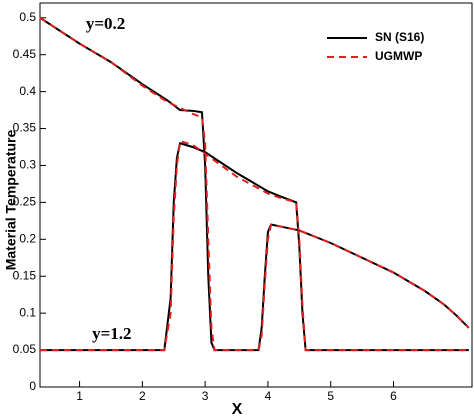  What do you see at coordinates (25, 202) in the screenshot?
I see `y-tick-label: 0.25` at bounding box center [25, 202].